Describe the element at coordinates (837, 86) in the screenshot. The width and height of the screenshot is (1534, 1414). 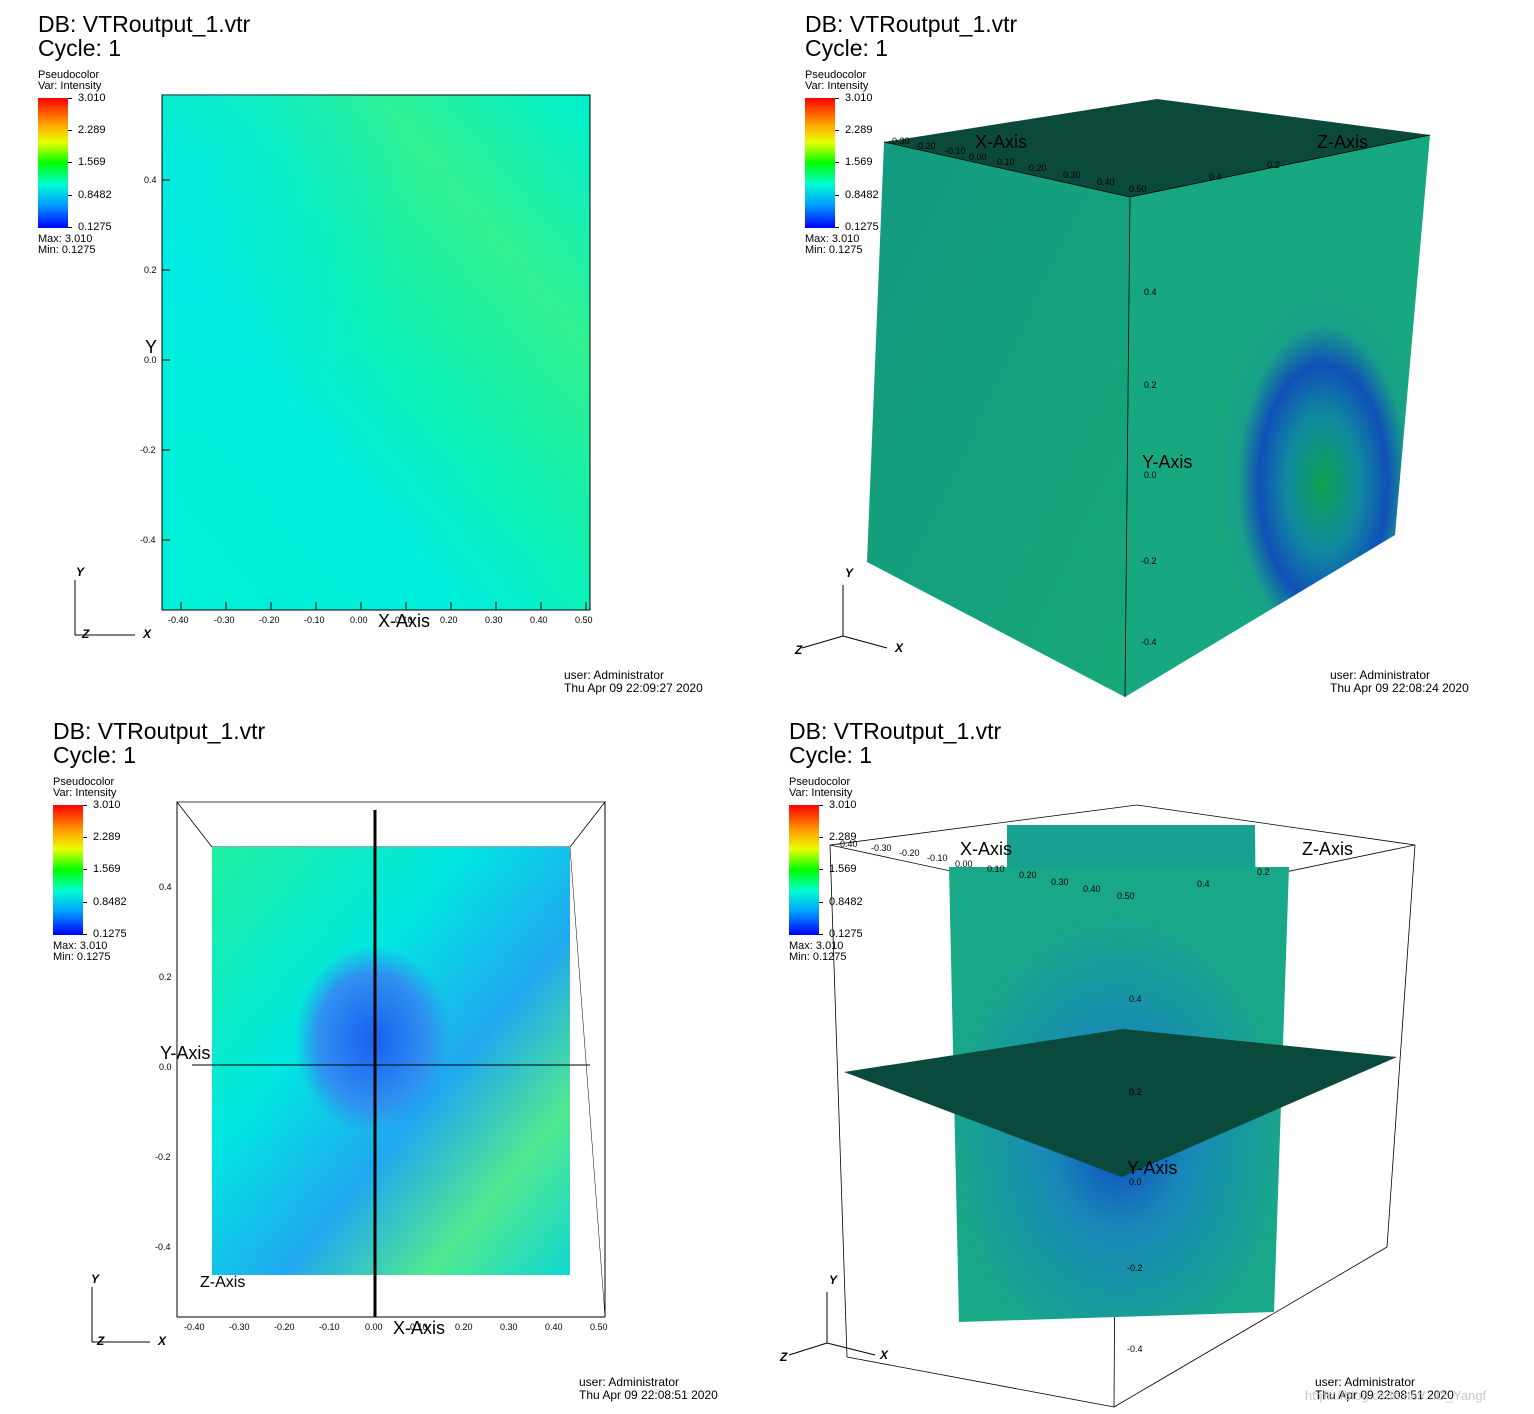
I see `legend-variable: Var: Intensity` at that location.